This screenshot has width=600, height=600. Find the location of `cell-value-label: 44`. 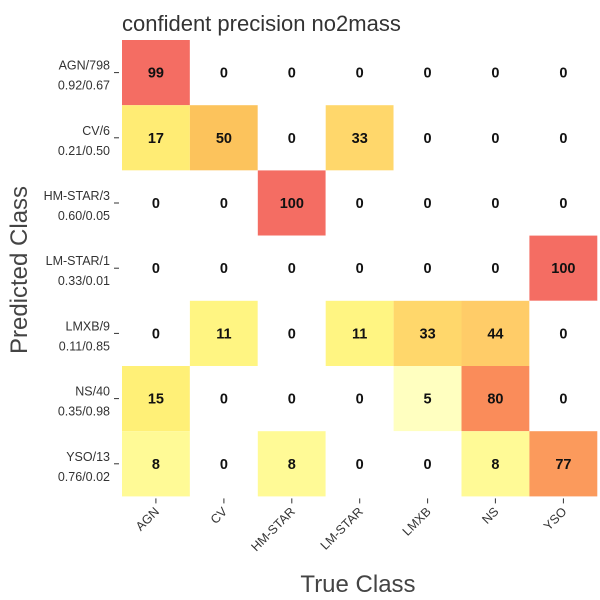

cell-value-label: 44 is located at coordinates (495, 334).